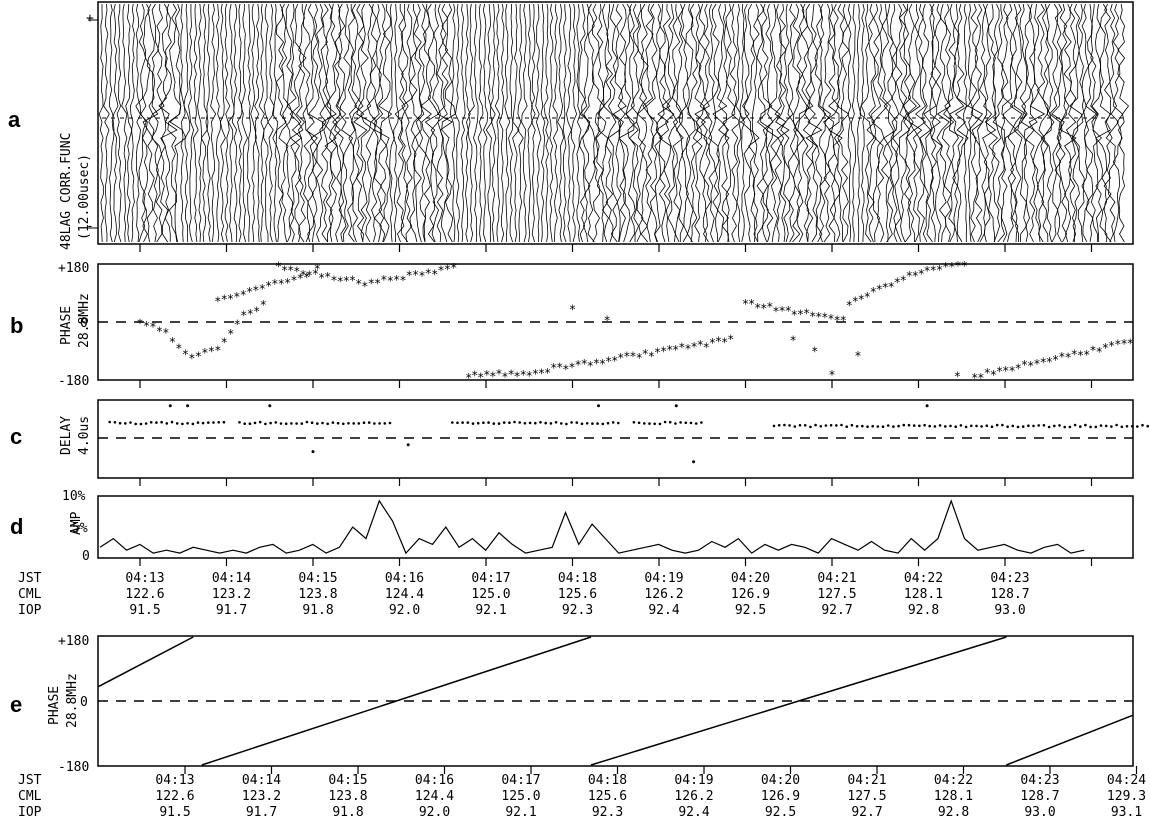 Image resolution: width=1150 pixels, height=831 pixels. I want to click on panel-letter-d: d, so click(16, 526).